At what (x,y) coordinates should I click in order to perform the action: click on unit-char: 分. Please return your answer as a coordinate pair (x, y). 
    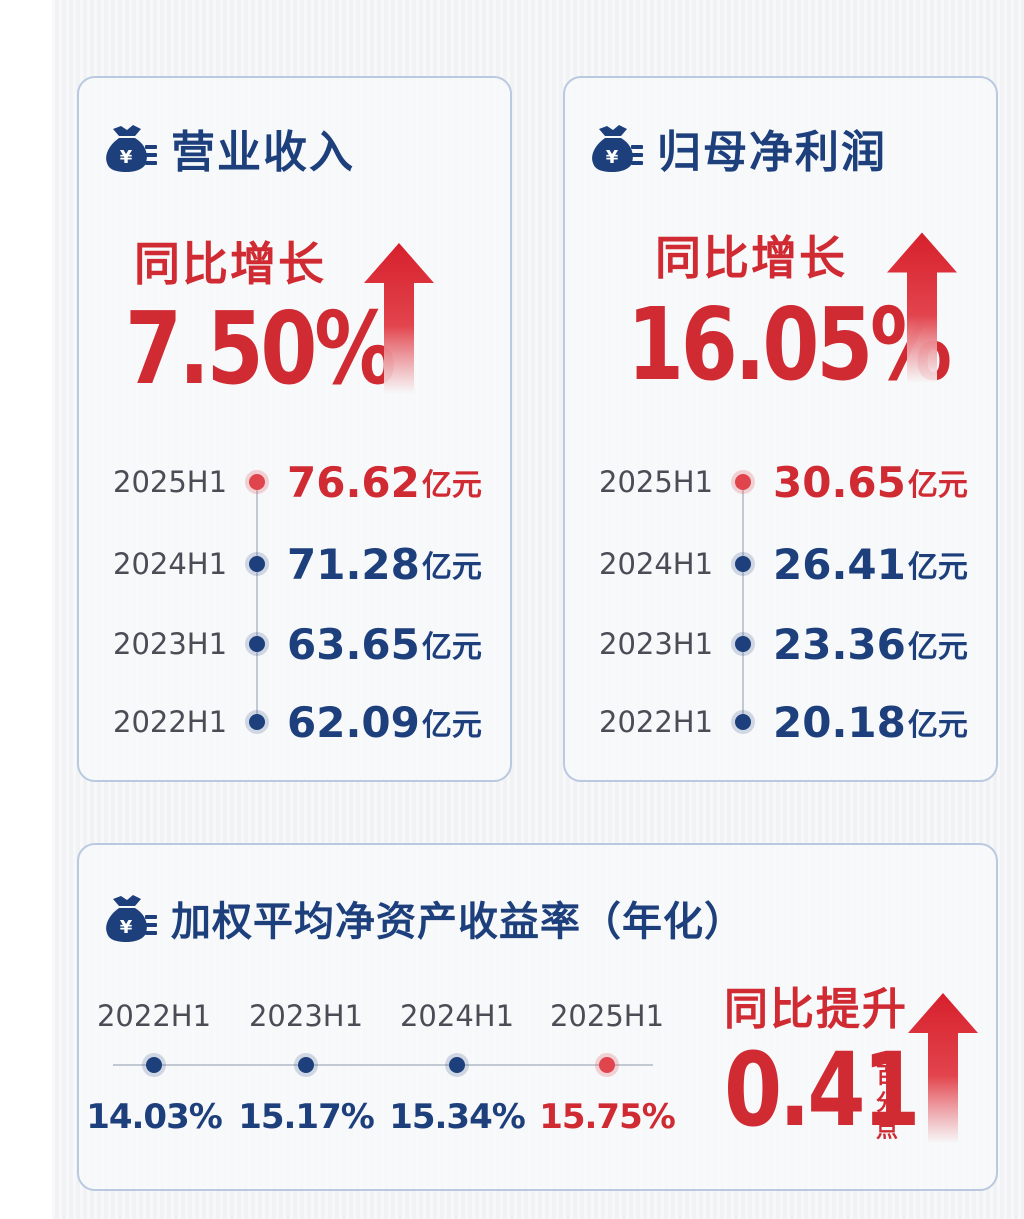
    Looking at the image, I should click on (886, 1103).